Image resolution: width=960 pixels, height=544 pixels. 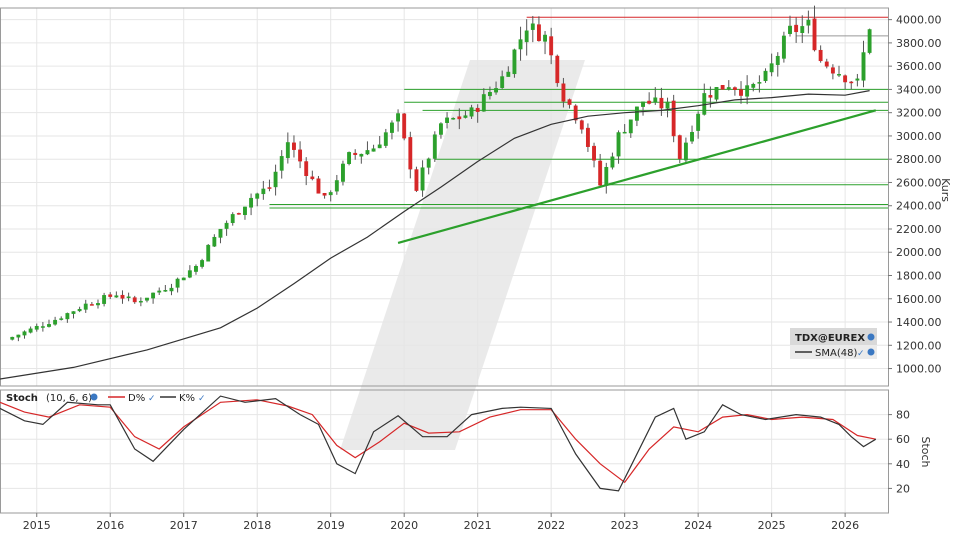 What do you see at coordinates (772, 525) in the screenshot?
I see `x-tick-label: 2025` at bounding box center [772, 525].